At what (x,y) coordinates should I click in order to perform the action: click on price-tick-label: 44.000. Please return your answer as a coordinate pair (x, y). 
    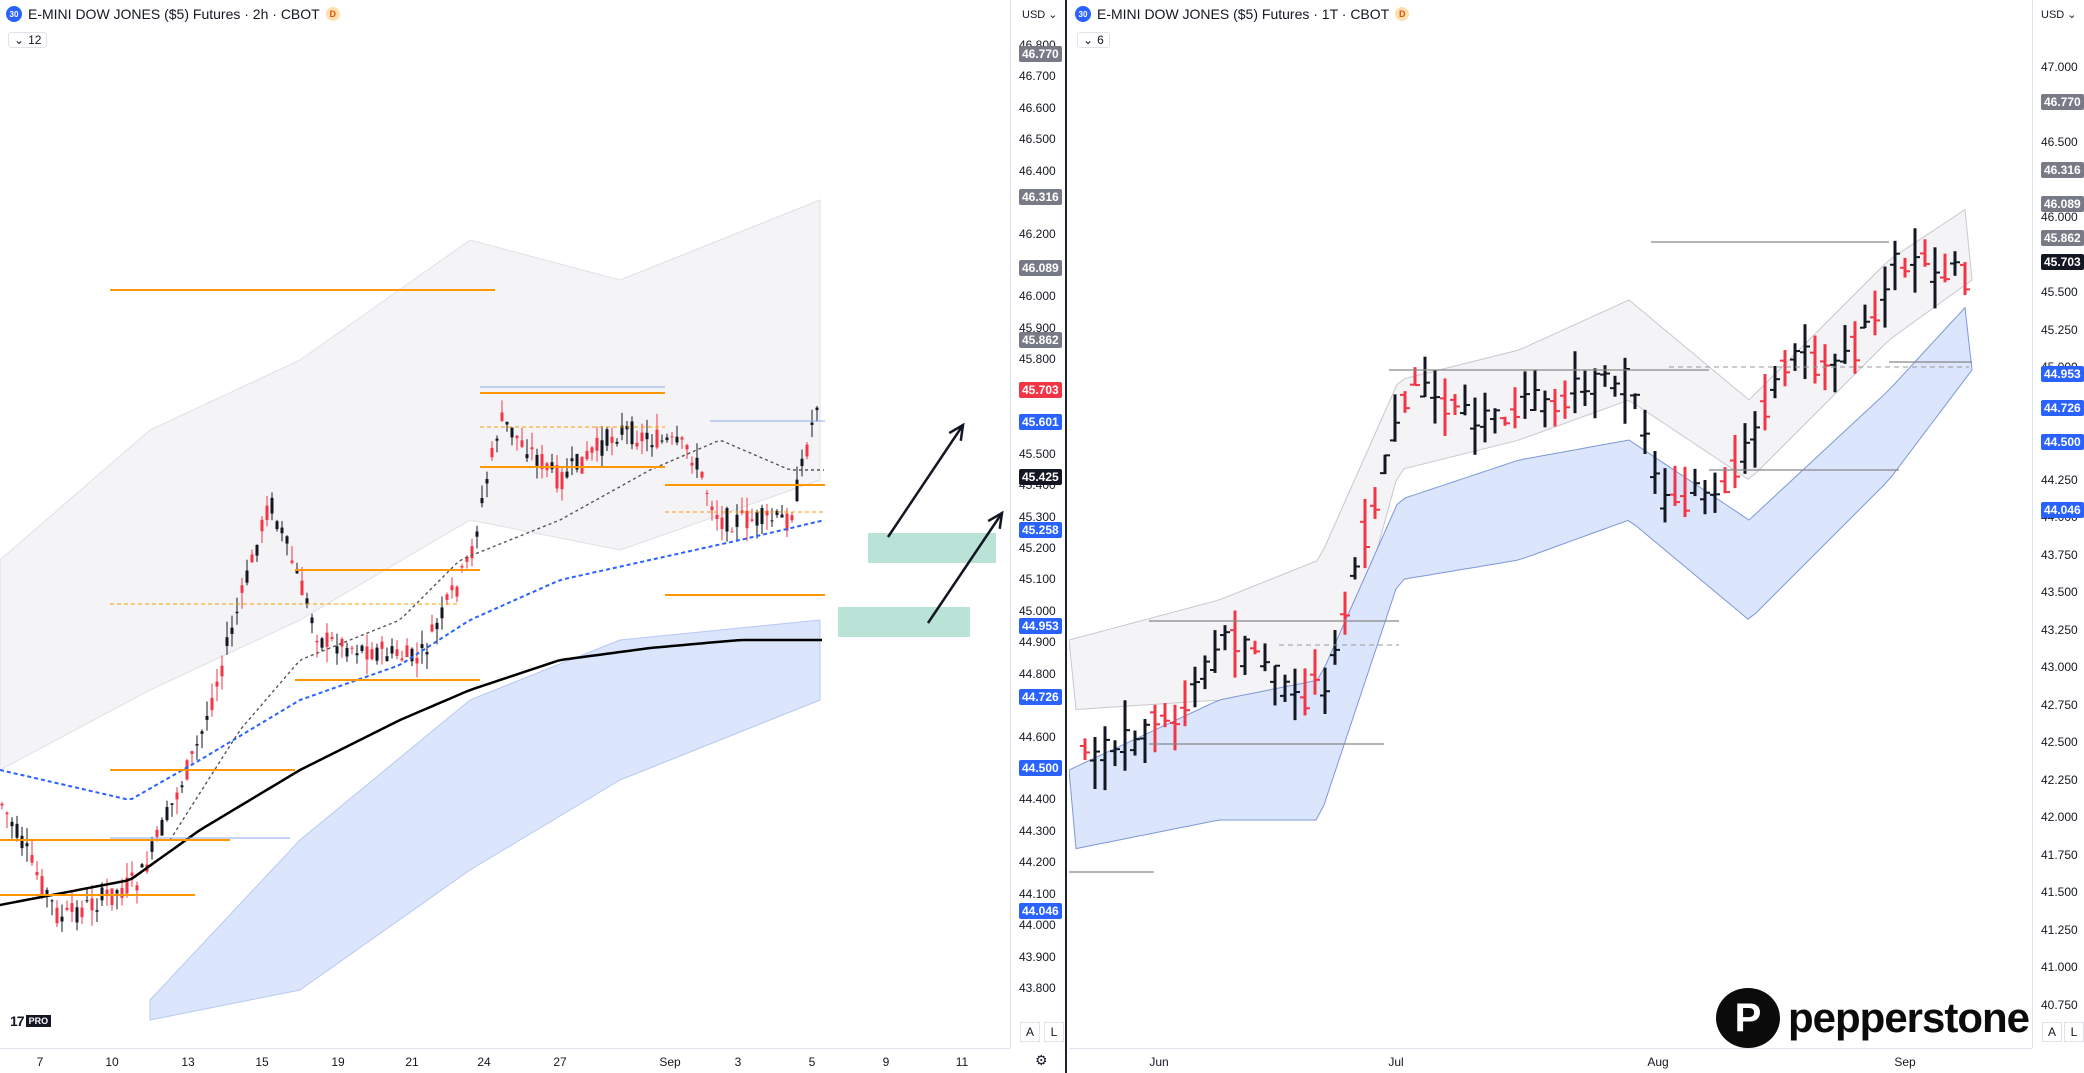
    Looking at the image, I should click on (1037, 925).